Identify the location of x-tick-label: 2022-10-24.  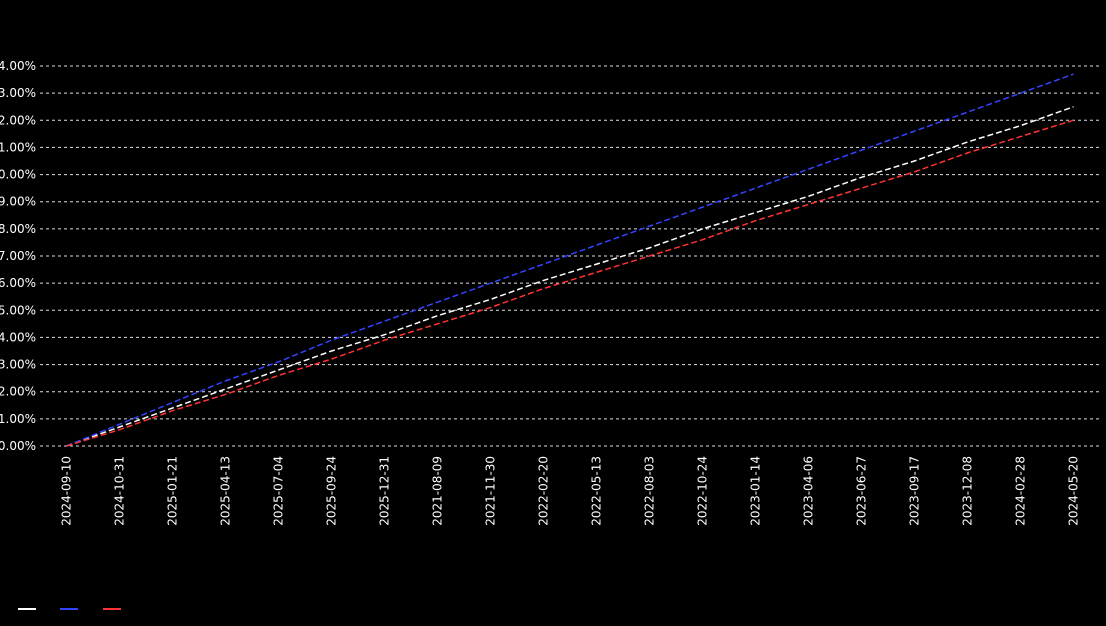
(703, 491).